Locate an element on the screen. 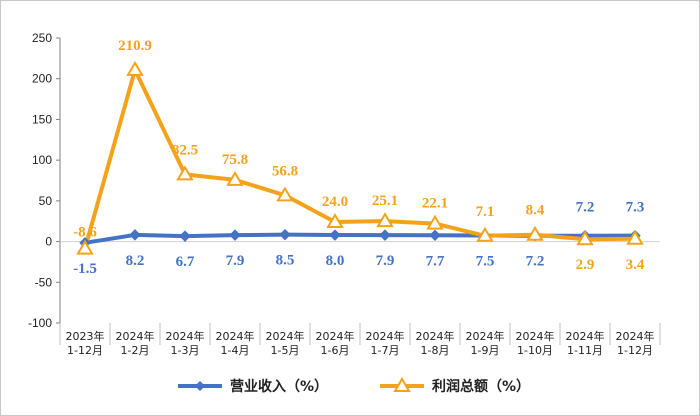 Image resolution: width=700 pixels, height=416 pixels. x-tick-label: 2024年 1-3月 is located at coordinates (185, 343).